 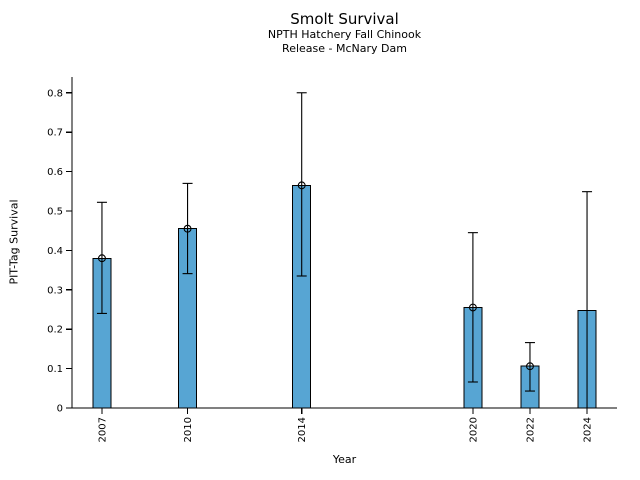 What do you see at coordinates (530, 366) in the screenshot?
I see `point-marker-2022` at bounding box center [530, 366].